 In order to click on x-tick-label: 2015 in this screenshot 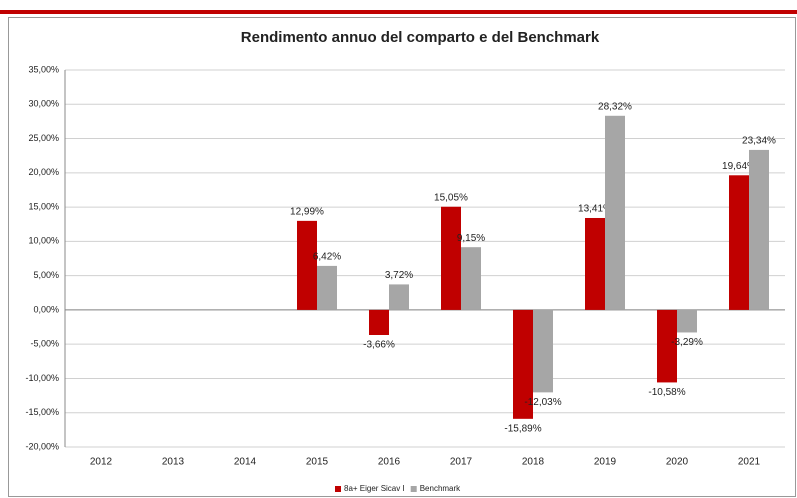, I will do `click(317, 462)`.